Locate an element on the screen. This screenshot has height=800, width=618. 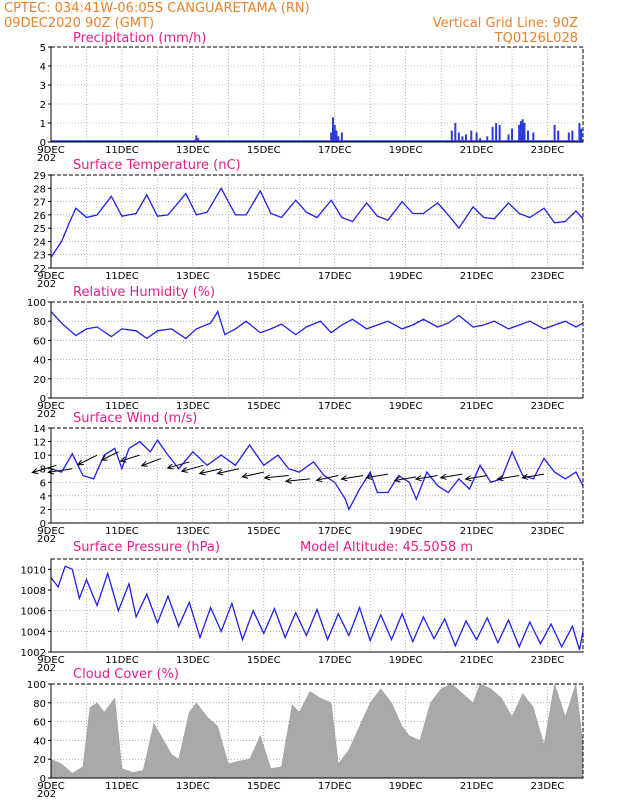
pressure-xtick-label: 17DEC is located at coordinates (335, 660).